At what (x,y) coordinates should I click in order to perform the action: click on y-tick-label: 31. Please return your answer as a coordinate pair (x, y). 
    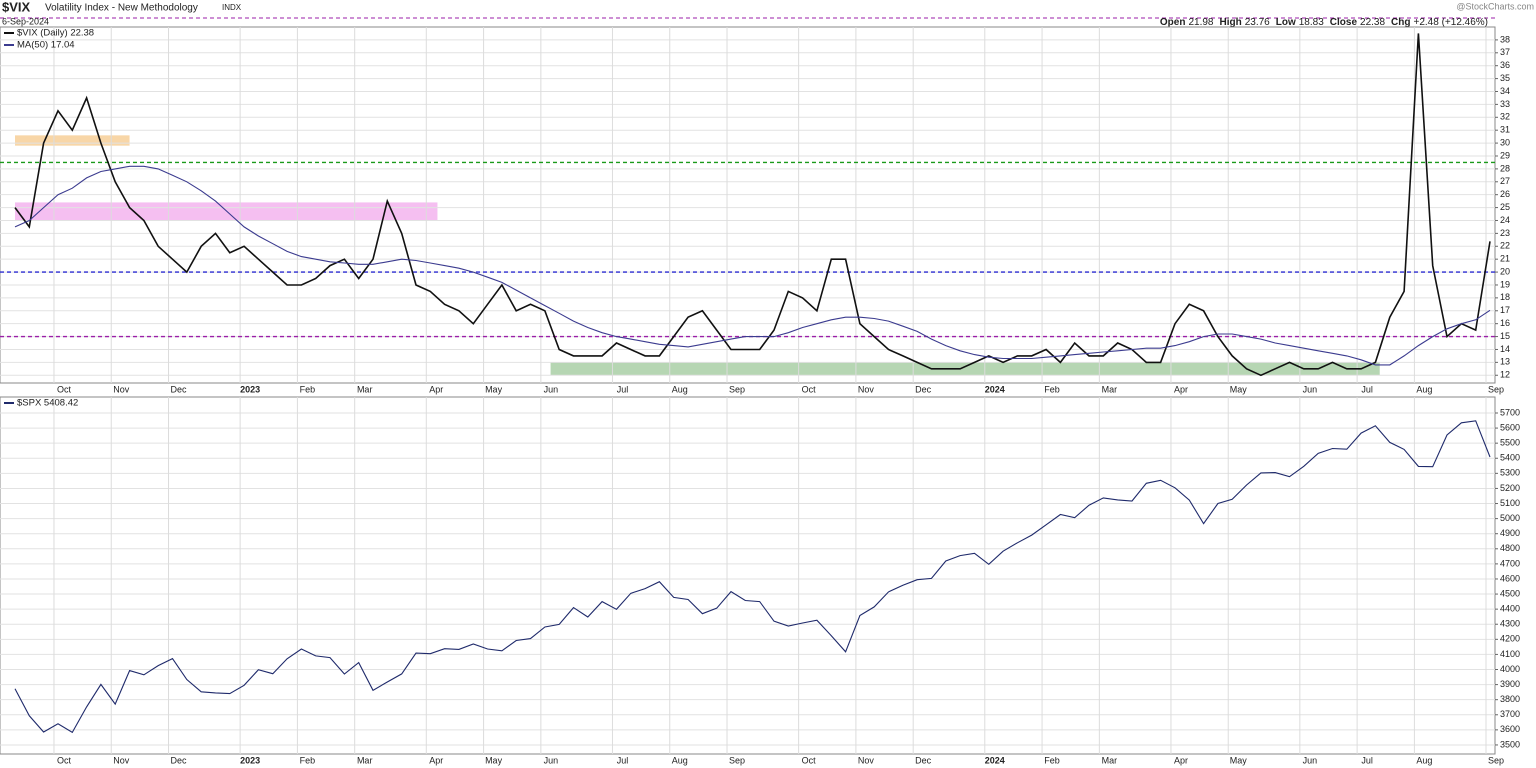
    Looking at the image, I should click on (1505, 130).